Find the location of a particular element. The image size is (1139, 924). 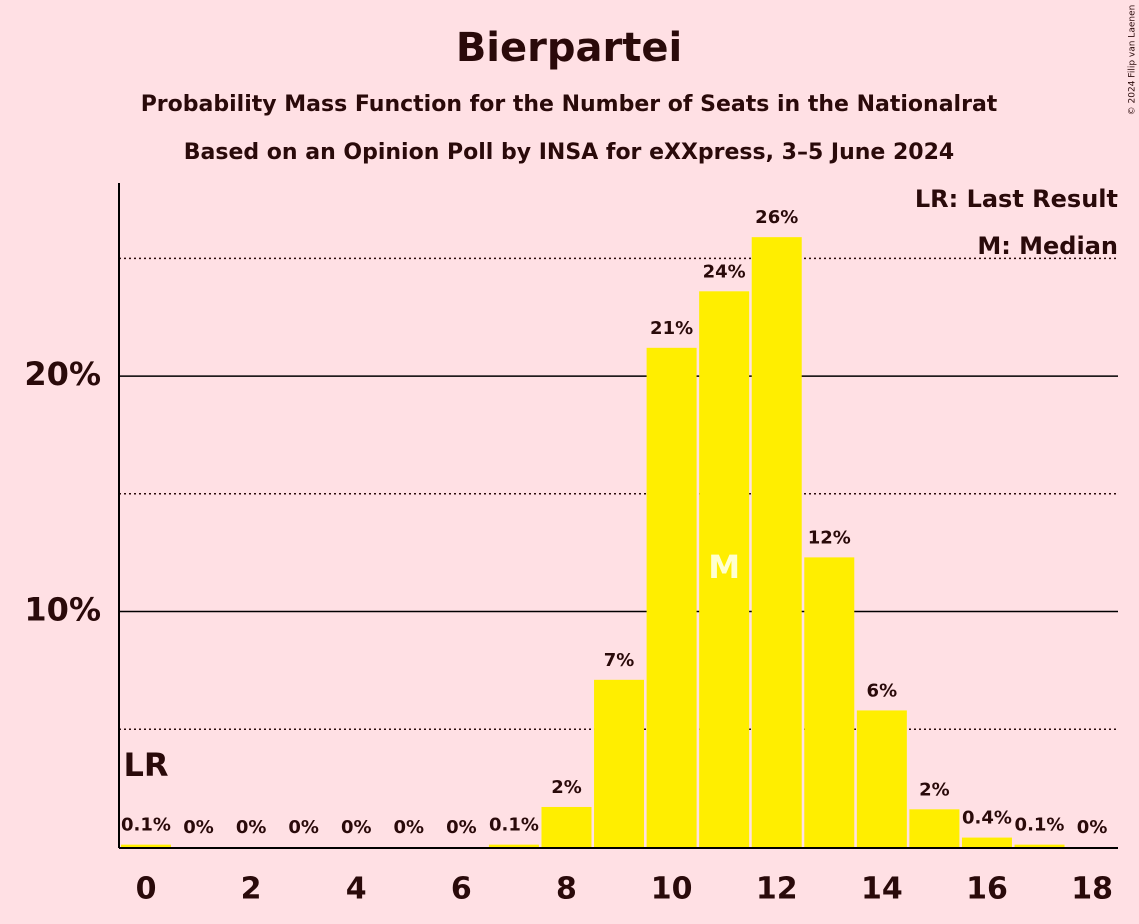

x-tick-label: 16 is located at coordinates (987, 889).